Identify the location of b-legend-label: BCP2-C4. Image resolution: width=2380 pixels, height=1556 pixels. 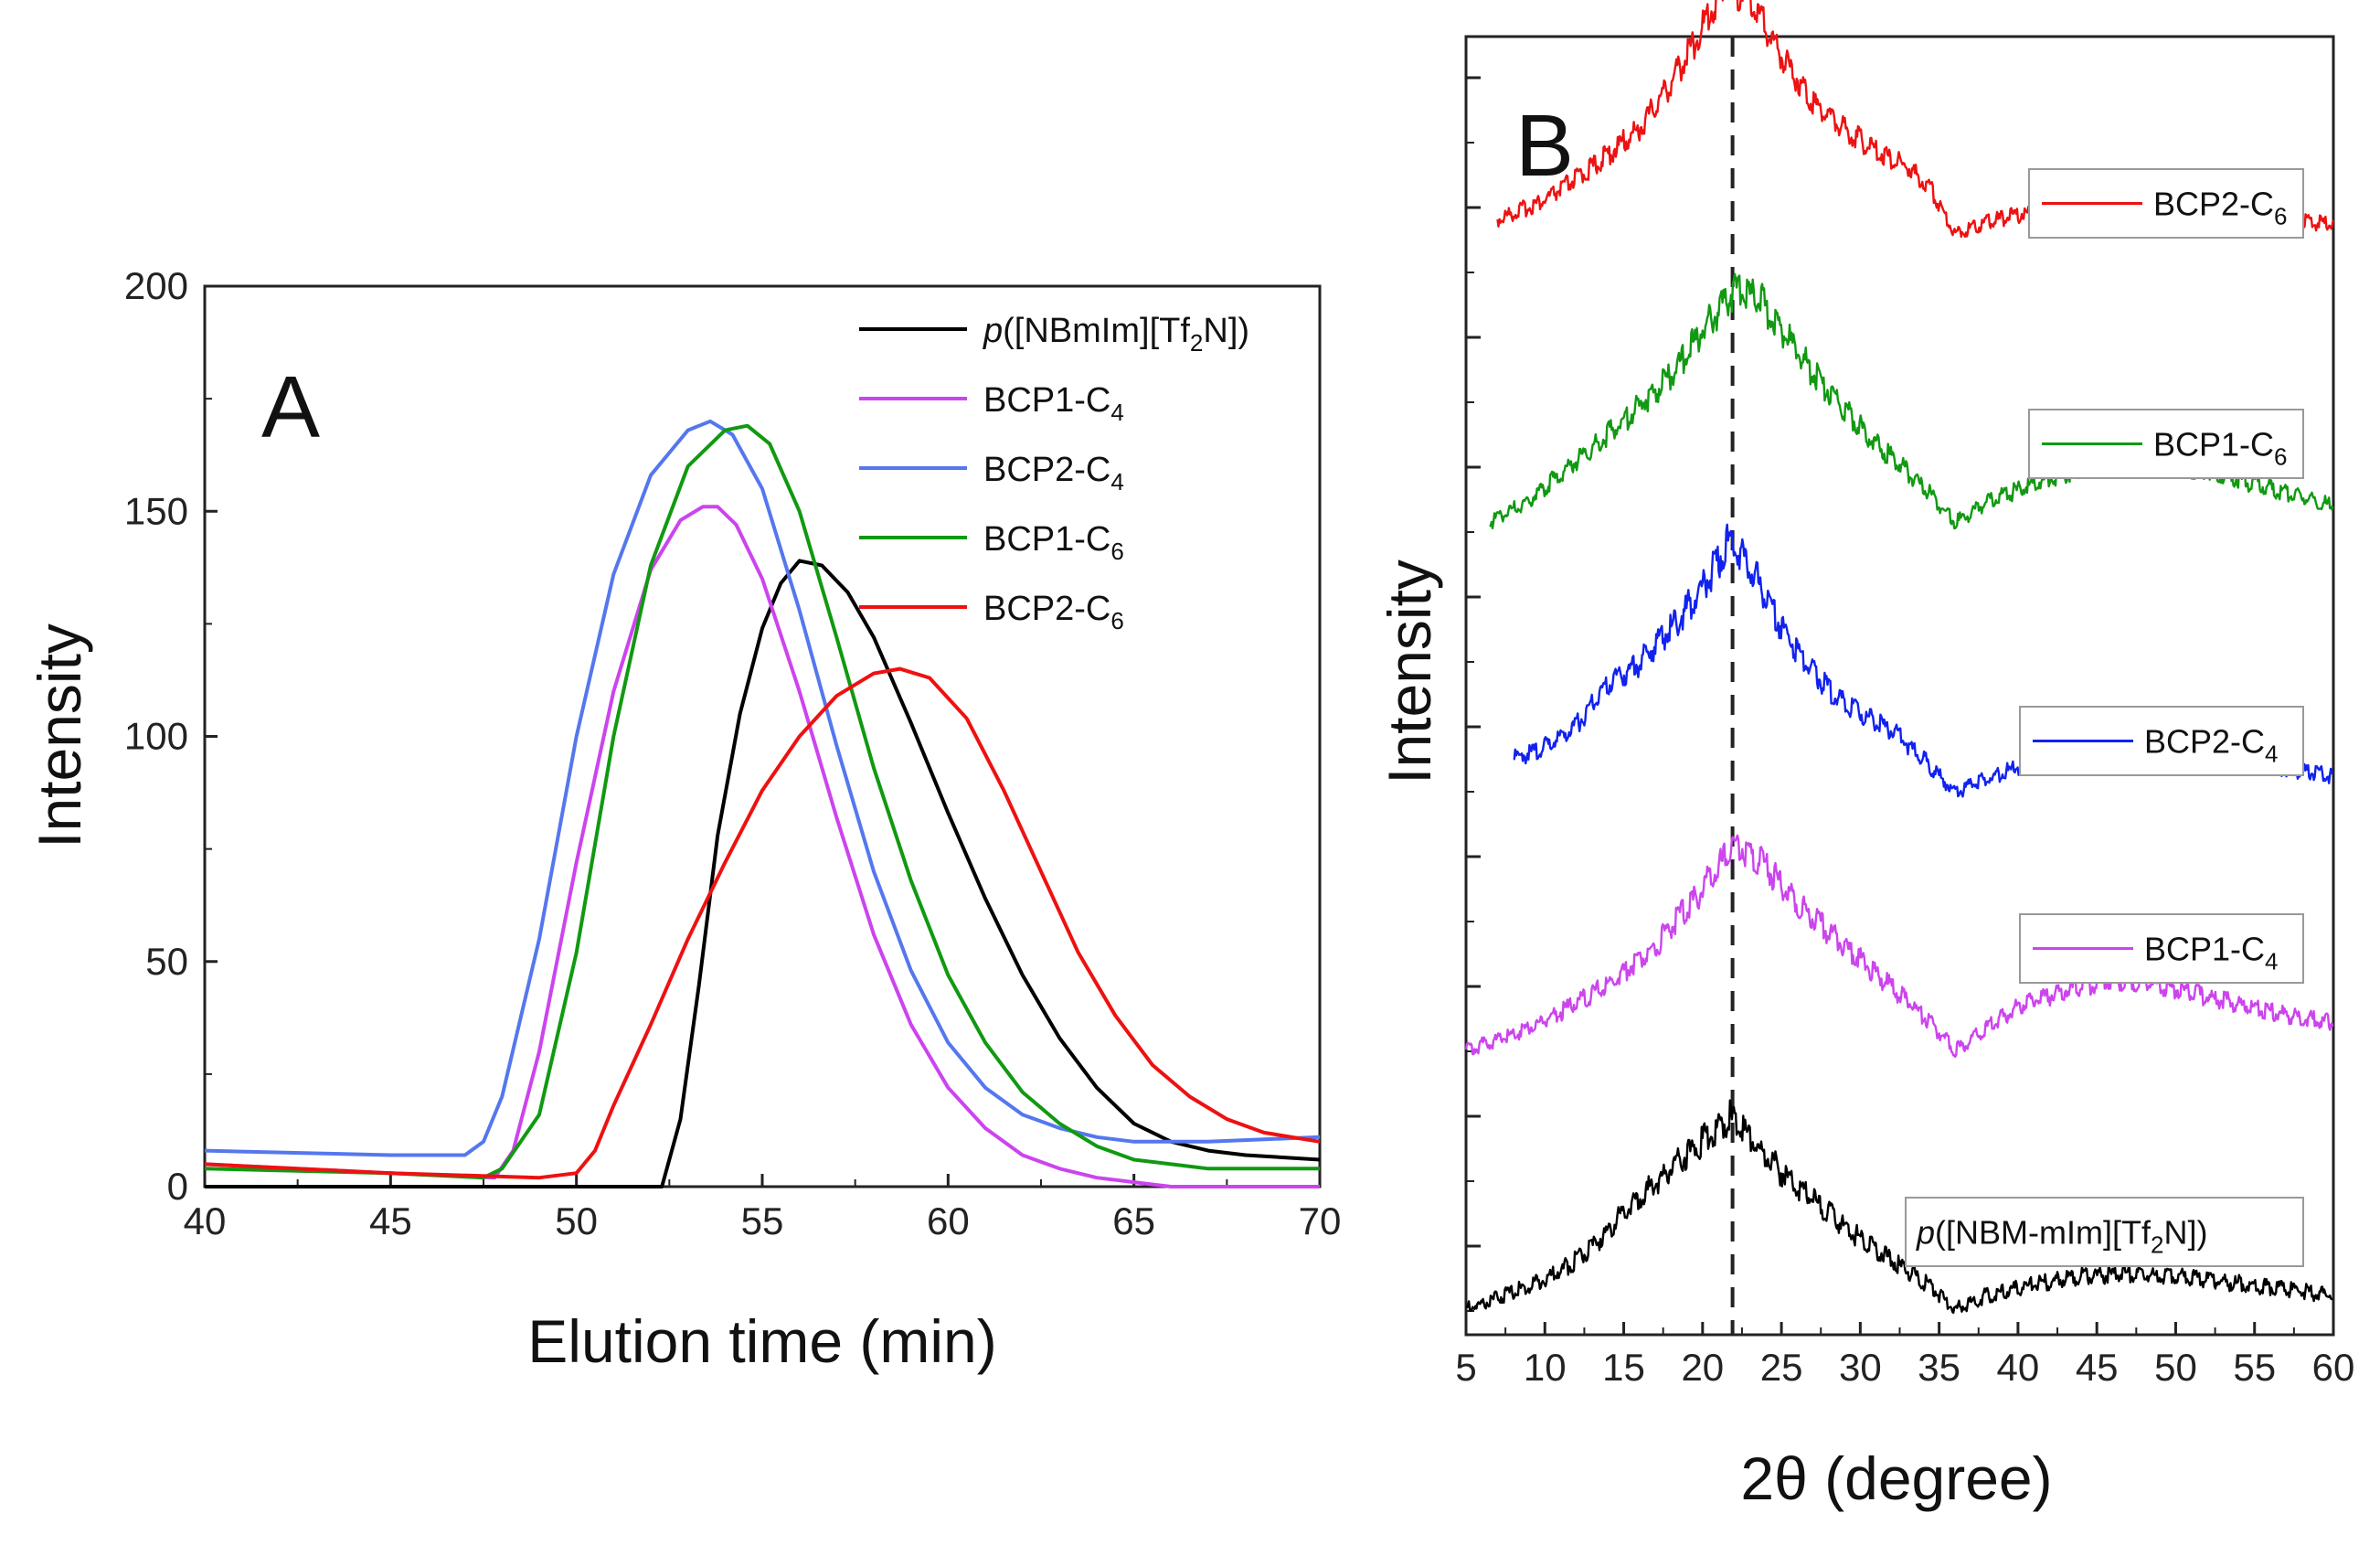
(2211, 745).